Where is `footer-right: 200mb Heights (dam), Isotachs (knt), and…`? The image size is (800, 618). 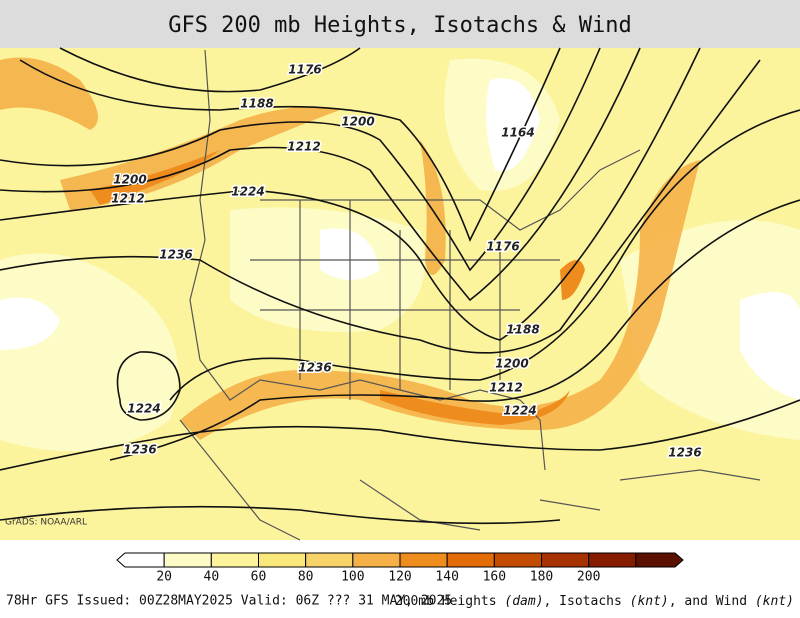
footer-right: 200mb Heights (dam), Isotachs (knt), and… is located at coordinates (594, 601).